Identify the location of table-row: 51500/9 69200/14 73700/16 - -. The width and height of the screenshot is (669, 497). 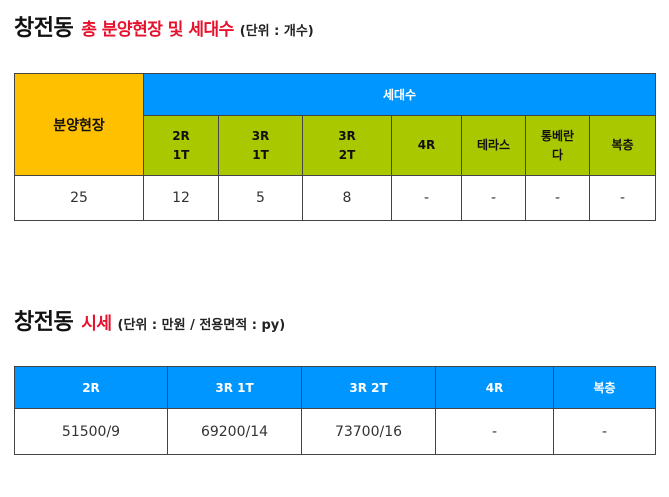
(335, 431).